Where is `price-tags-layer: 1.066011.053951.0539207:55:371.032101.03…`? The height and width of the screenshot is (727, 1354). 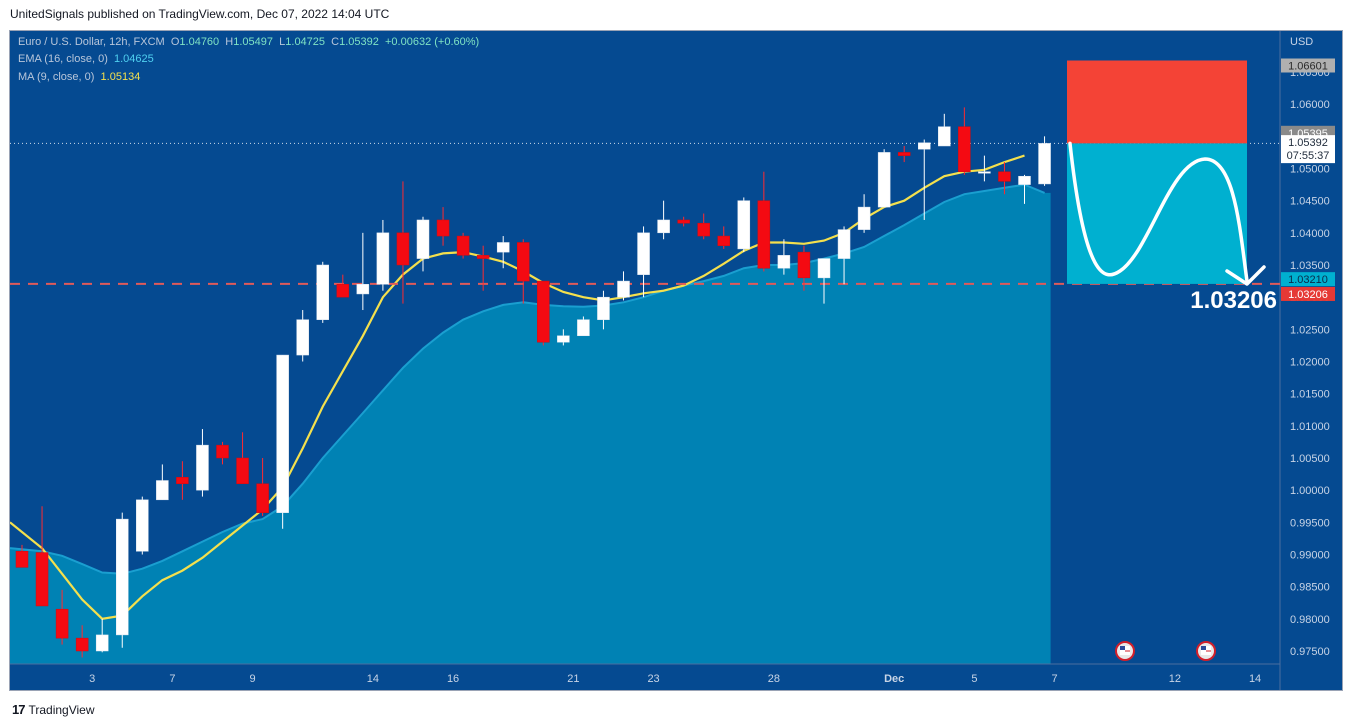 price-tags-layer: 1.066011.053951.0539207:55:371.032101.03… is located at coordinates (1308, 179).